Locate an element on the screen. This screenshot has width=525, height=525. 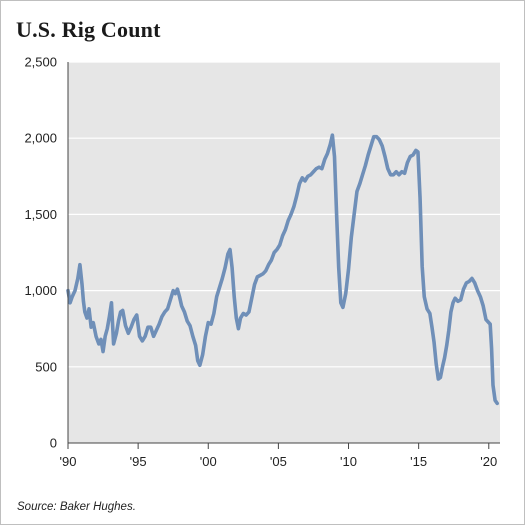
x-tick-label: '00 is located at coordinates (208, 461).